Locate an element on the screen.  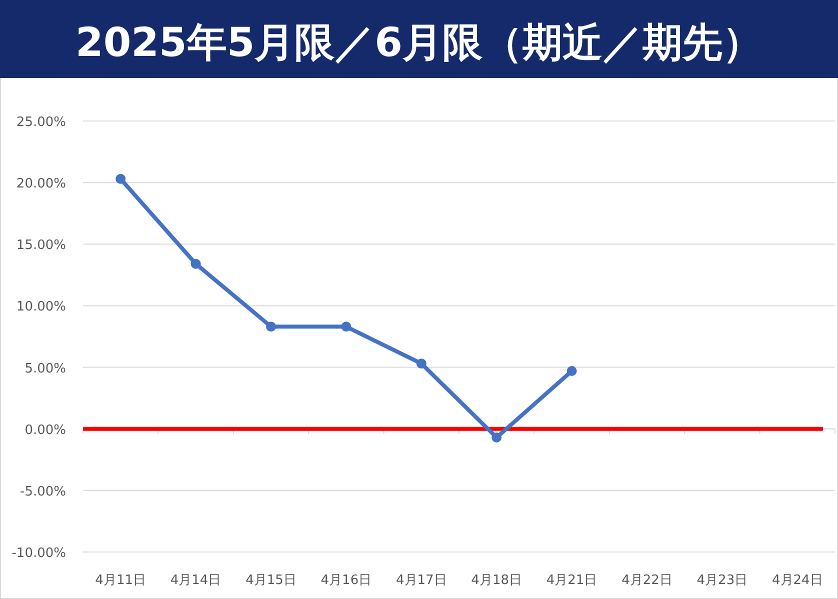
x-tick-label: 4月15日 is located at coordinates (271, 580).